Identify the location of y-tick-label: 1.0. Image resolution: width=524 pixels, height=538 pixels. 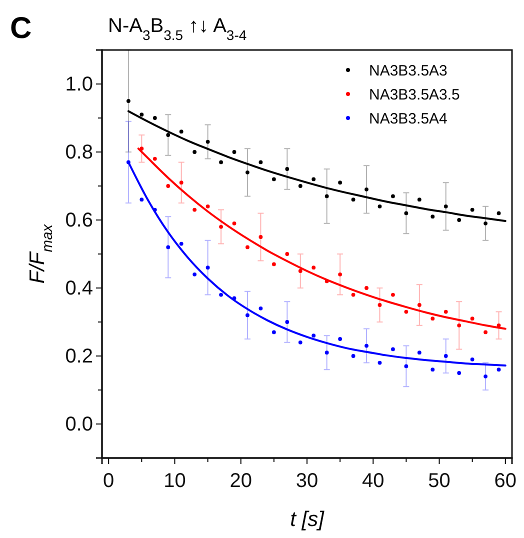
(79, 84).